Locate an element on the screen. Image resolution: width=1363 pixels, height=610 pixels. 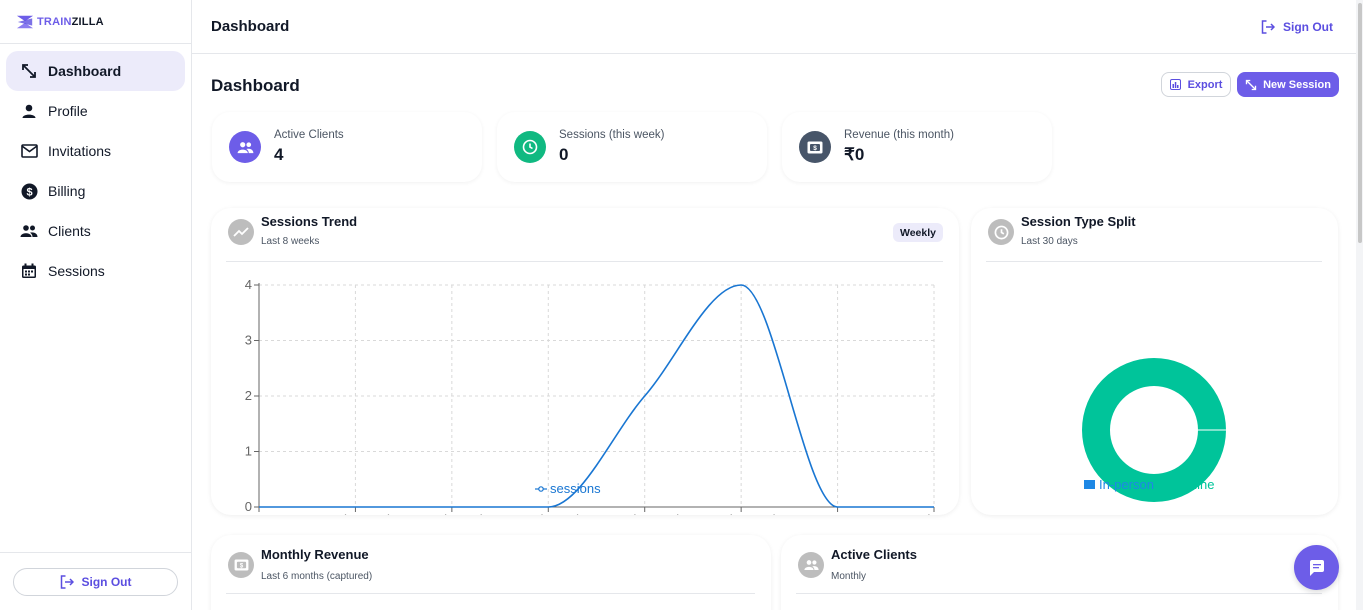
split-legend: In-person Online is located at coordinates (1149, 484).